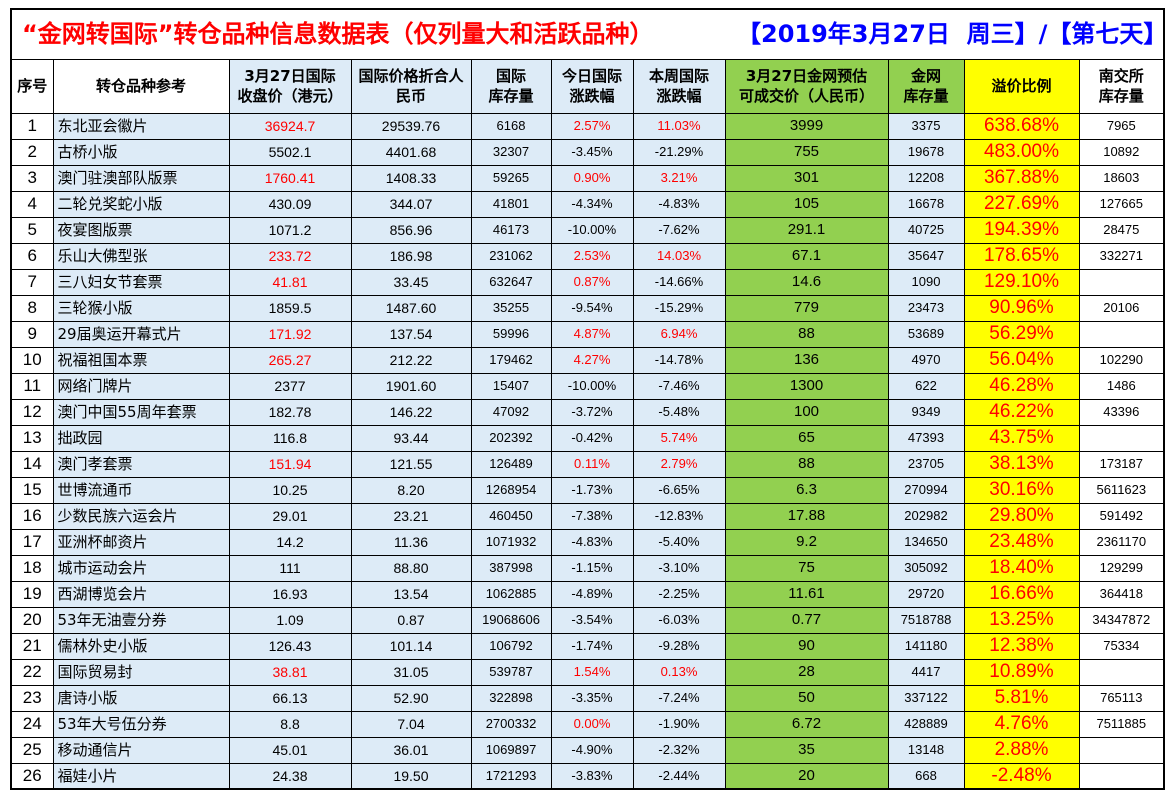 Image resolution: width=1175 pixels, height=806 pixels. What do you see at coordinates (1121, 360) in the screenshot?
I see `cell-nanjiao-stock: 102290` at bounding box center [1121, 360].